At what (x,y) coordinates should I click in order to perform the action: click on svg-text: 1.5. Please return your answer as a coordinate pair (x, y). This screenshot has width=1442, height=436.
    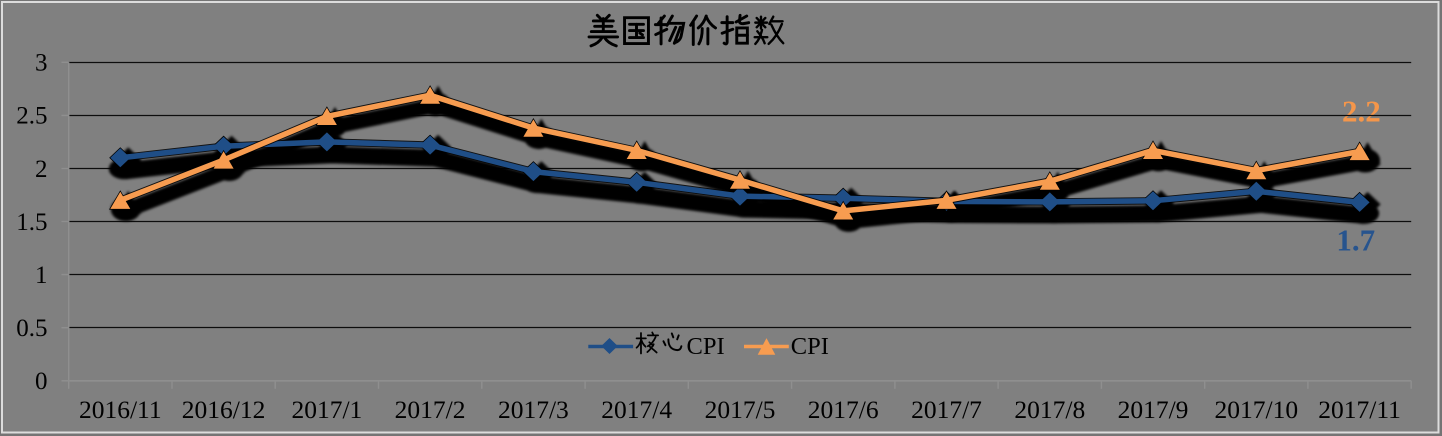
    Looking at the image, I should click on (31, 222).